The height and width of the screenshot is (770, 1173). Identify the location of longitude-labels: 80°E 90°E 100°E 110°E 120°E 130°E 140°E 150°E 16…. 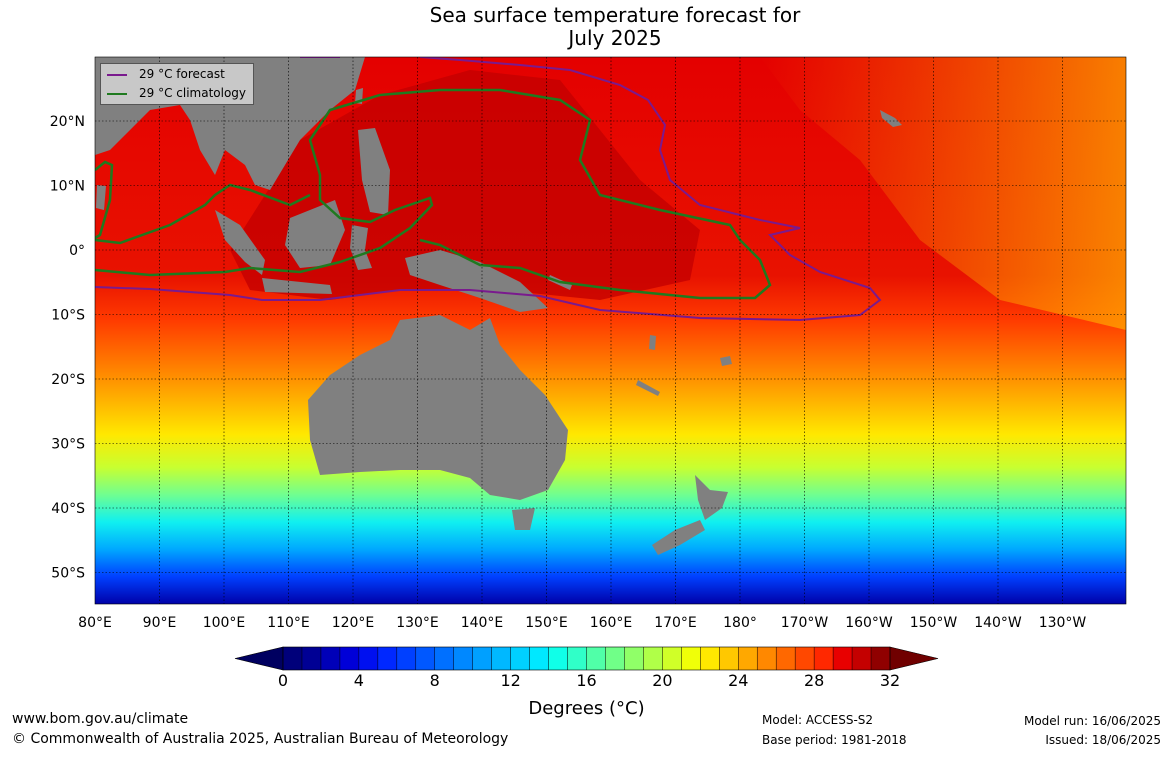
(582, 623).